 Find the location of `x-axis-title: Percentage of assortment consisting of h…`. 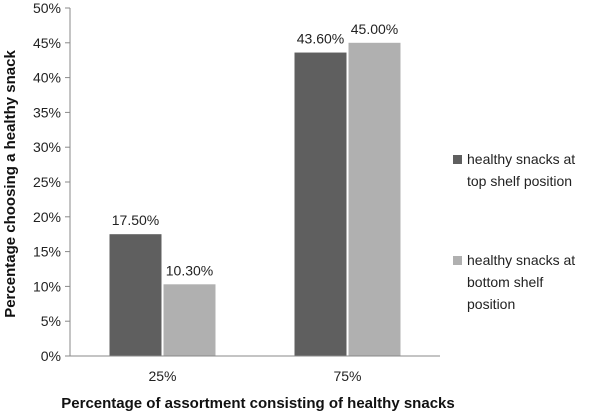

x-axis-title: Percentage of assortment consisting of h… is located at coordinates (257, 403).